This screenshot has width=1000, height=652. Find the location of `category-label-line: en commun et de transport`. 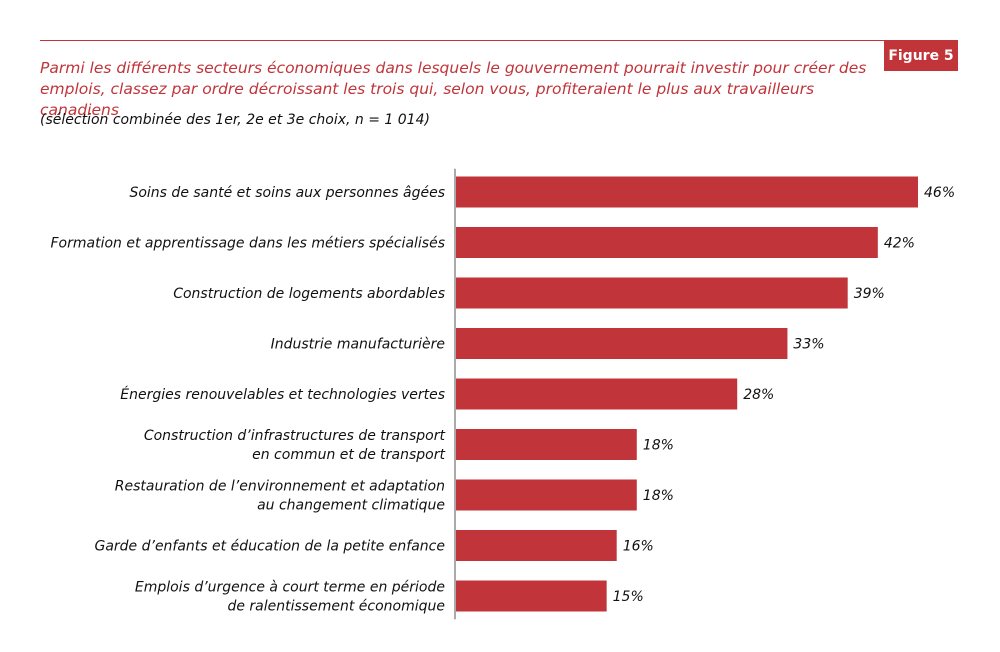

category-label-line: en commun et de transport is located at coordinates (348, 455).